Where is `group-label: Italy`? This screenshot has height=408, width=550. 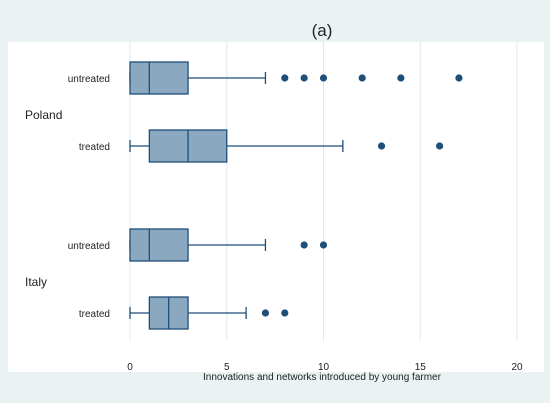 group-label: Italy is located at coordinates (36, 282).